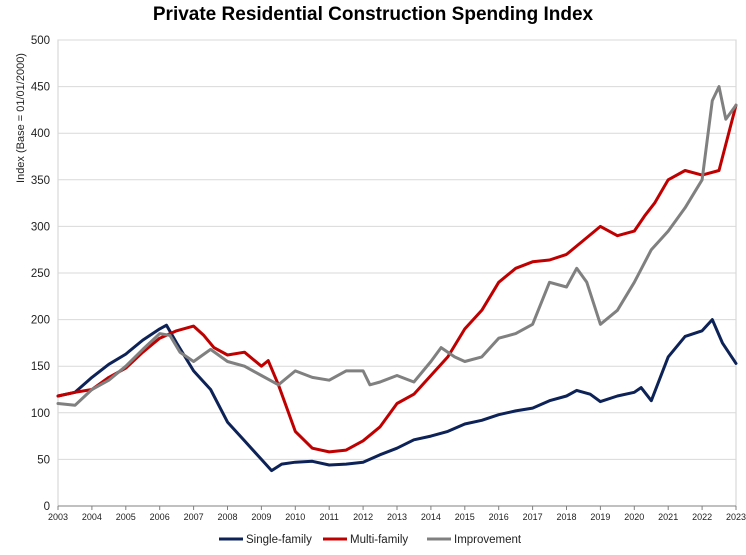 The image size is (746, 555). I want to click on y-tick-label: 500, so click(40, 41).